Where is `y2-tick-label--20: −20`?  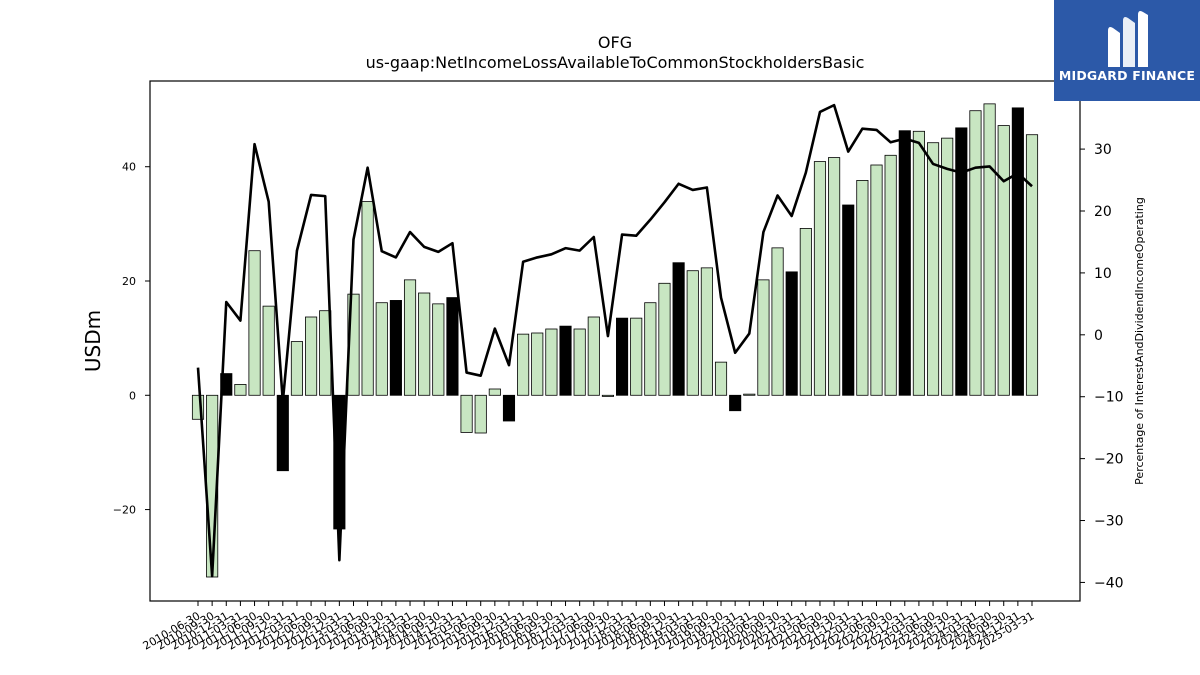 y2-tick-label--20: −20 is located at coordinates (1109, 460).